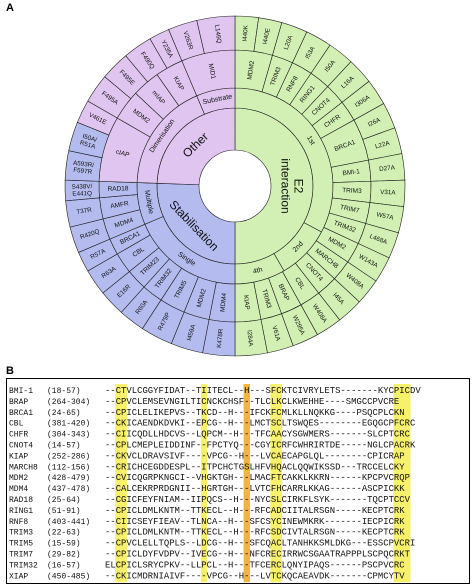 The width and height of the screenshot is (474, 587). I want to click on alignment-protein-name: KIAP, so click(18, 456).